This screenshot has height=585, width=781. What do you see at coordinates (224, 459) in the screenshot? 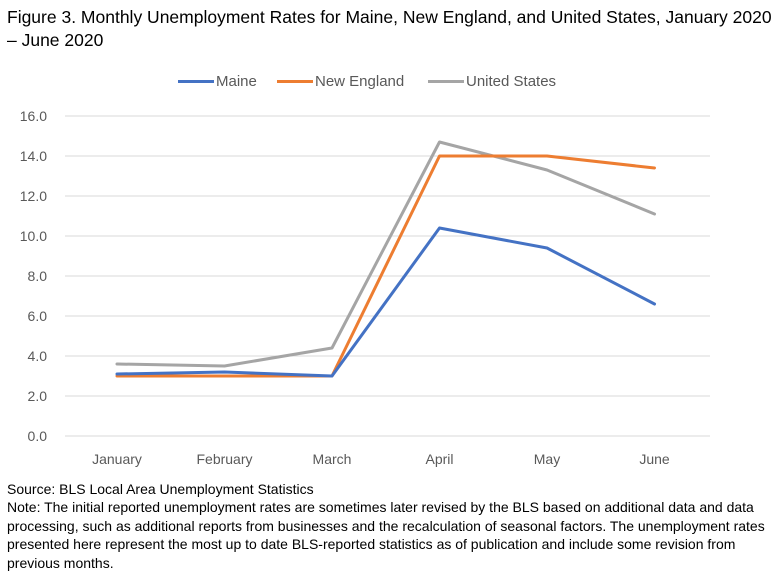
I see `x-tick-label: February` at bounding box center [224, 459].